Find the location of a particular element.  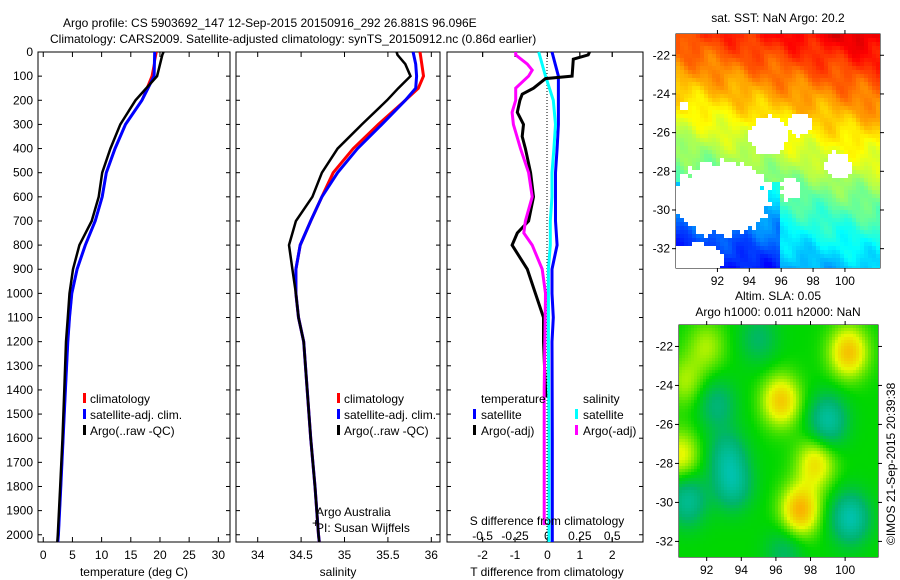

x-tick-label: 15 is located at coordinates (131, 555).